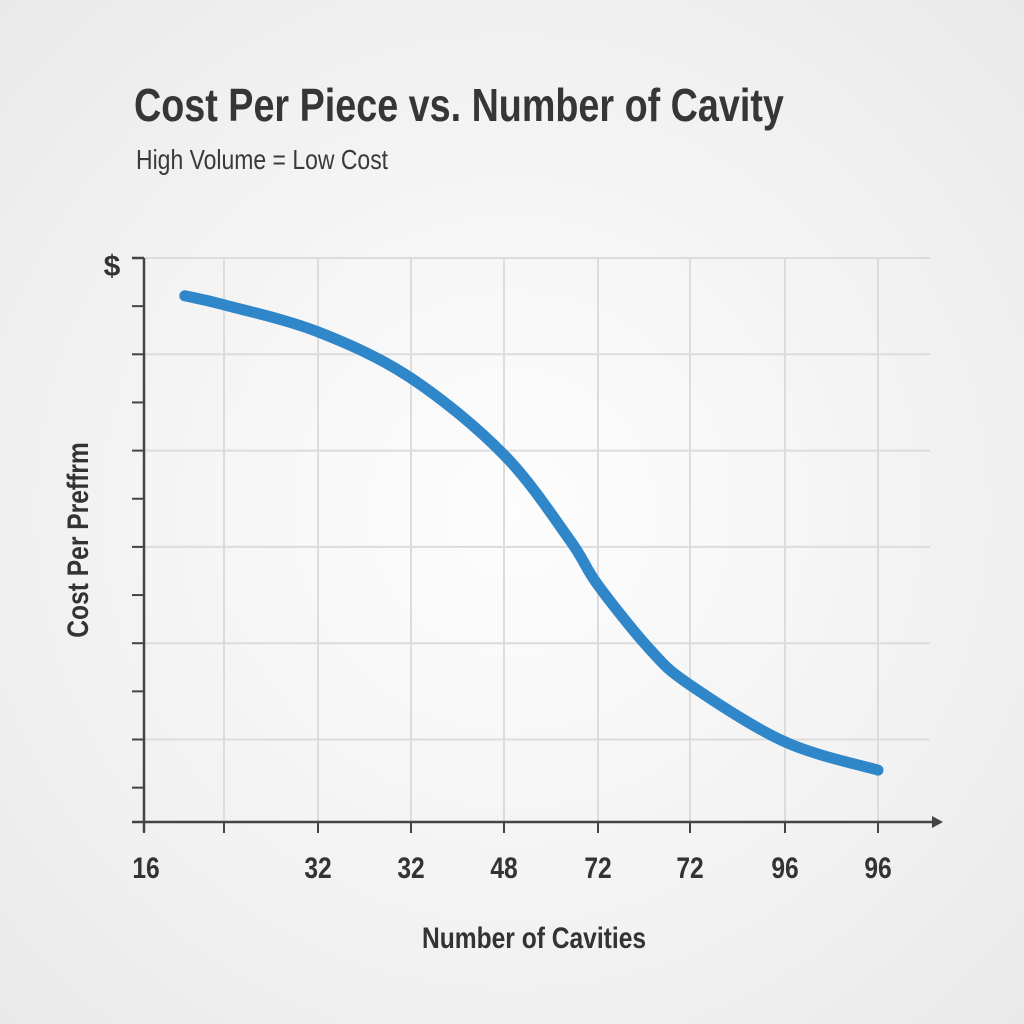  Describe the element at coordinates (78, 539) in the screenshot. I see `y-axis-label: Cost Per Preffrm` at that location.